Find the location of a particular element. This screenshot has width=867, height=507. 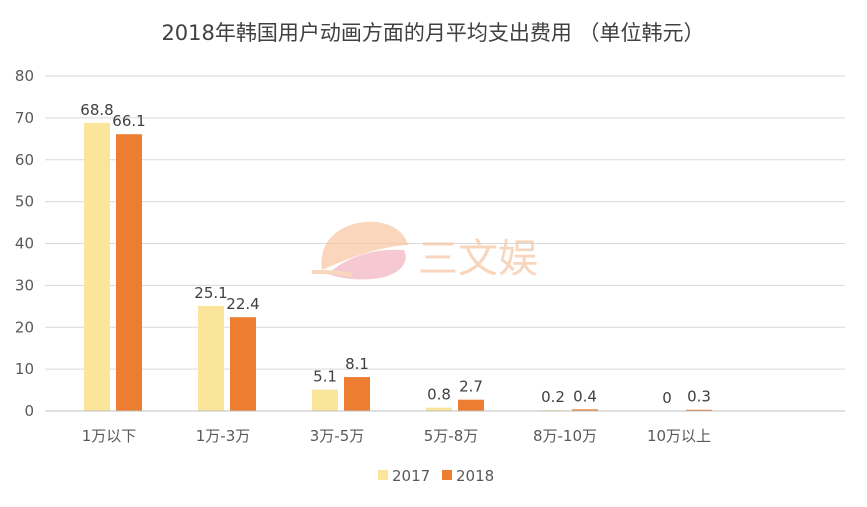

y-tick-label: 40 is located at coordinates (24, 244).